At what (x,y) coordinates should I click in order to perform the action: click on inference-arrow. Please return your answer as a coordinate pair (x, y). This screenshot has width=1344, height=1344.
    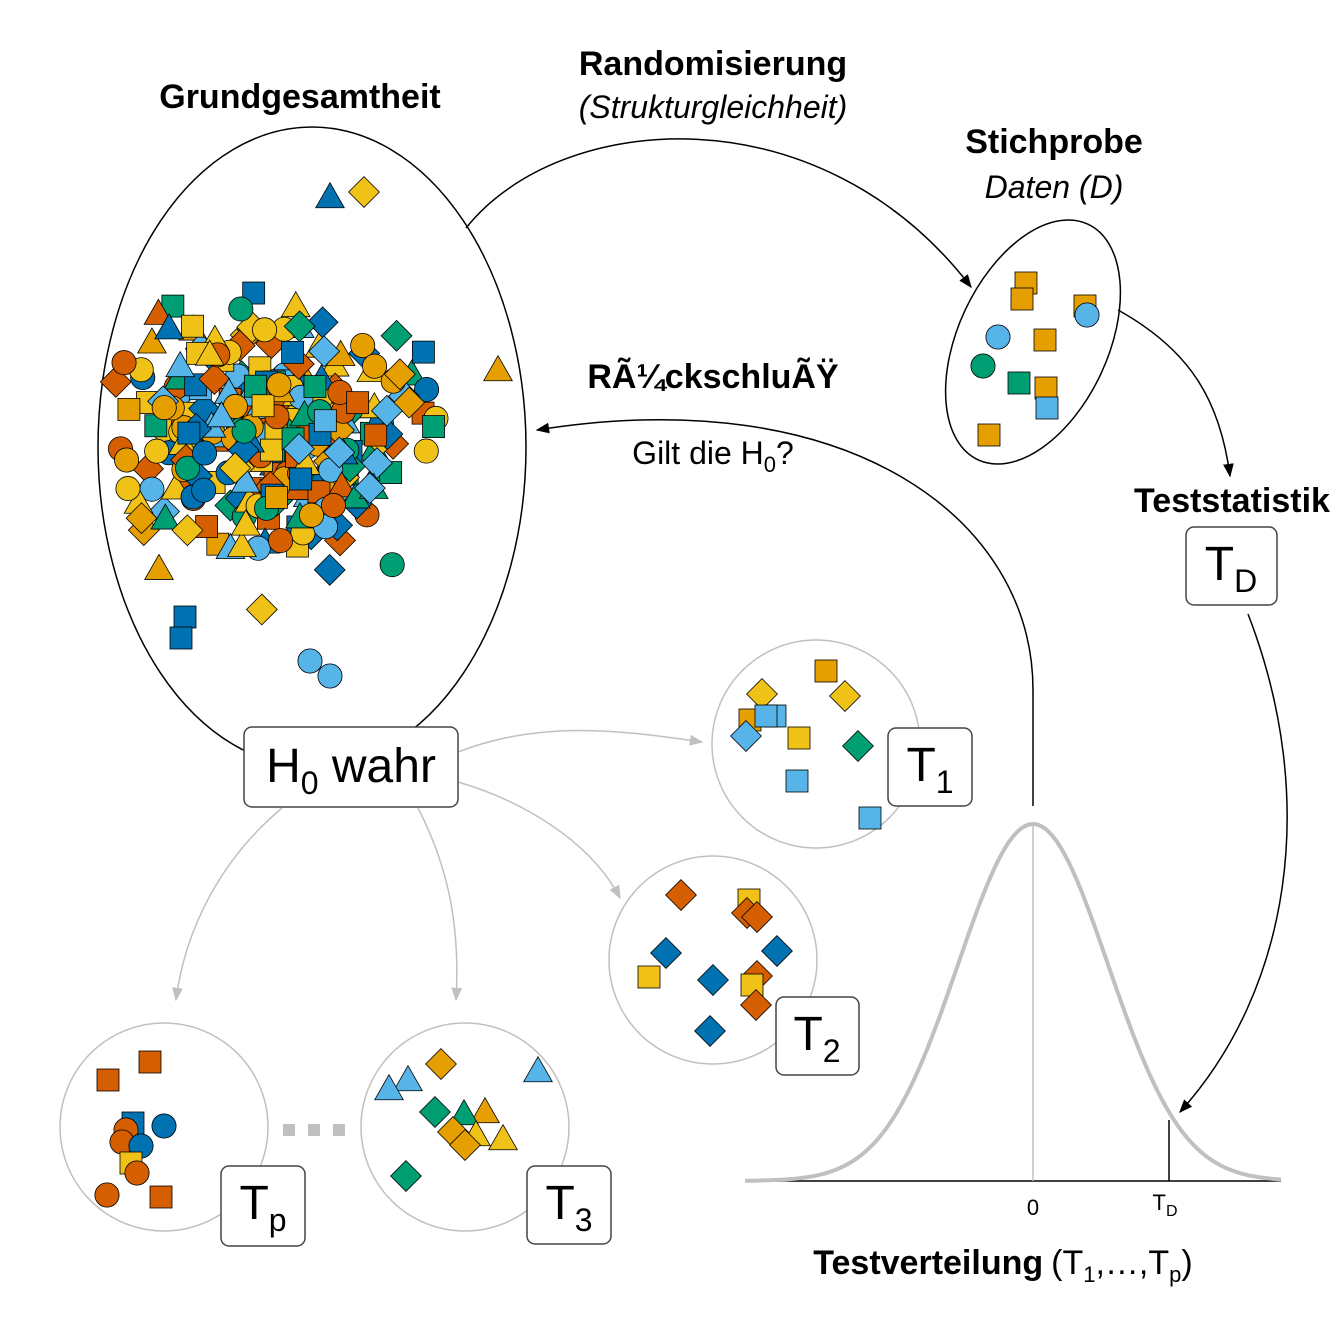
    Looking at the image, I should click on (784, 612).